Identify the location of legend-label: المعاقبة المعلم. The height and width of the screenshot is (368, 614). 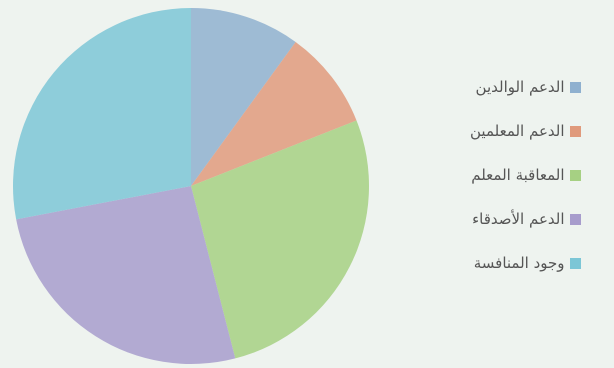
(518, 175).